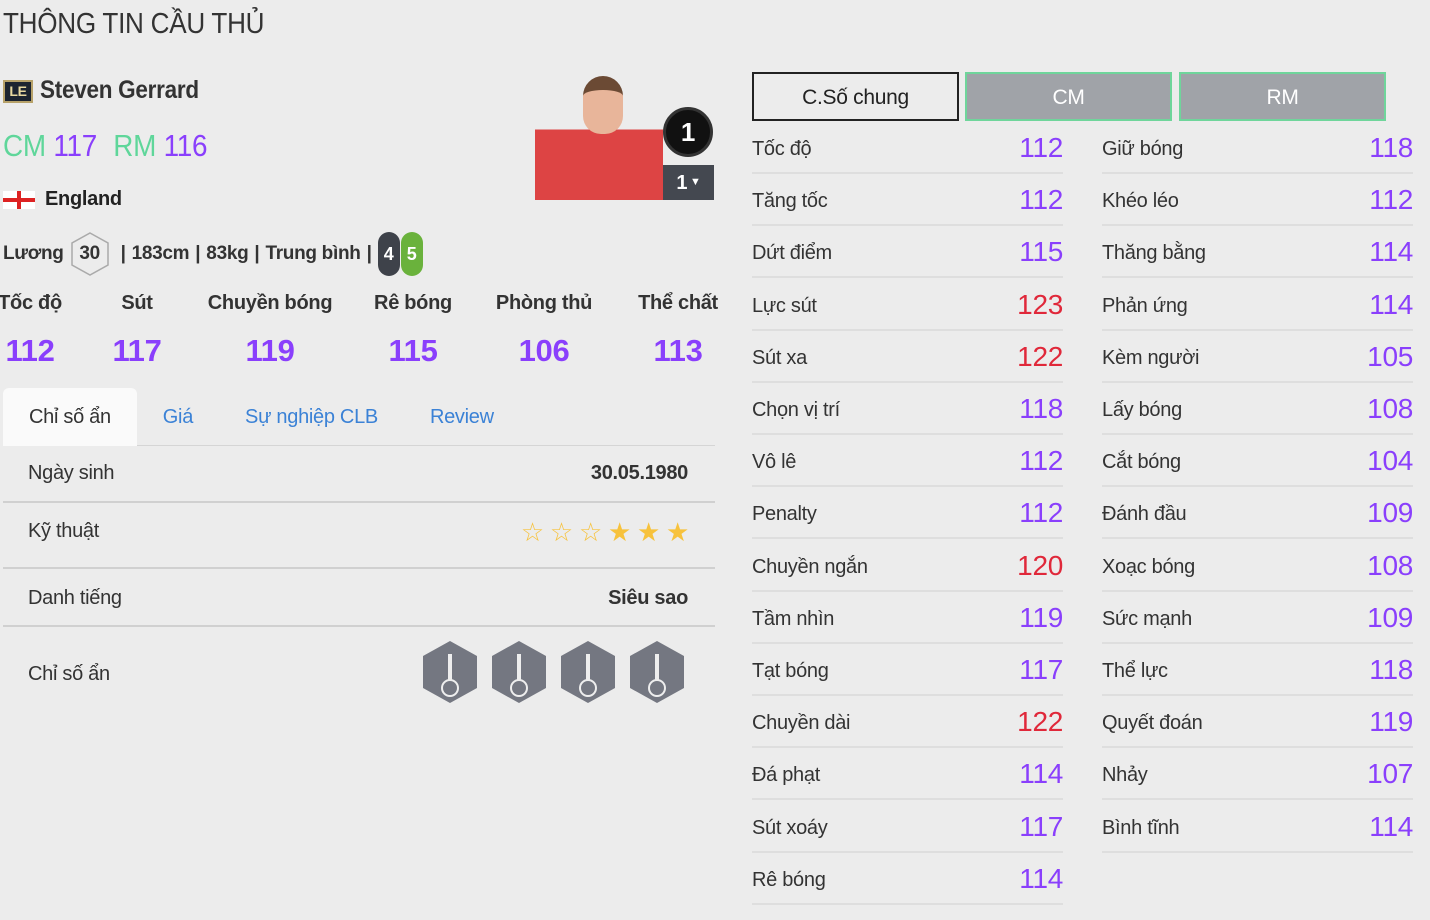  Describe the element at coordinates (790, 827) in the screenshot. I see `attribute-label: Sút xoáy` at that location.